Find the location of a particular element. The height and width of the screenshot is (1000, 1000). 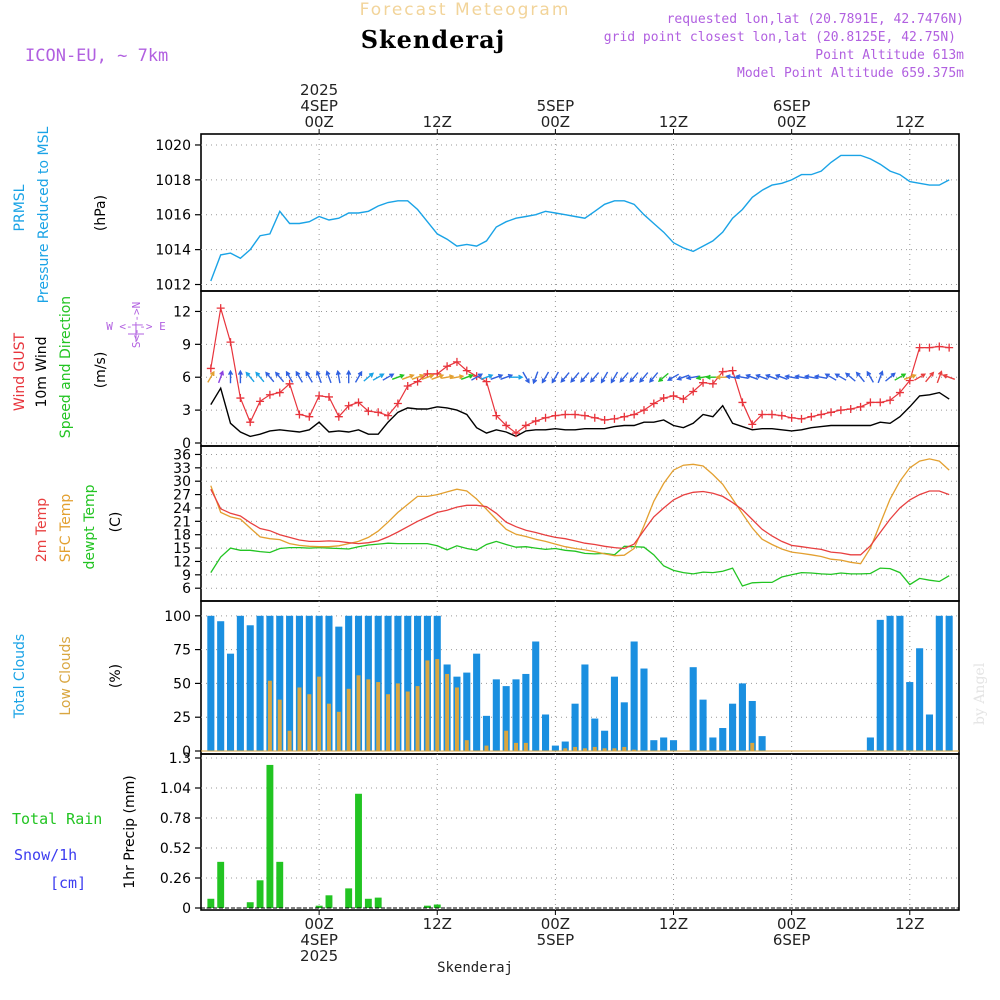

pressure-ytick-label: 1012 is located at coordinates (173, 286).